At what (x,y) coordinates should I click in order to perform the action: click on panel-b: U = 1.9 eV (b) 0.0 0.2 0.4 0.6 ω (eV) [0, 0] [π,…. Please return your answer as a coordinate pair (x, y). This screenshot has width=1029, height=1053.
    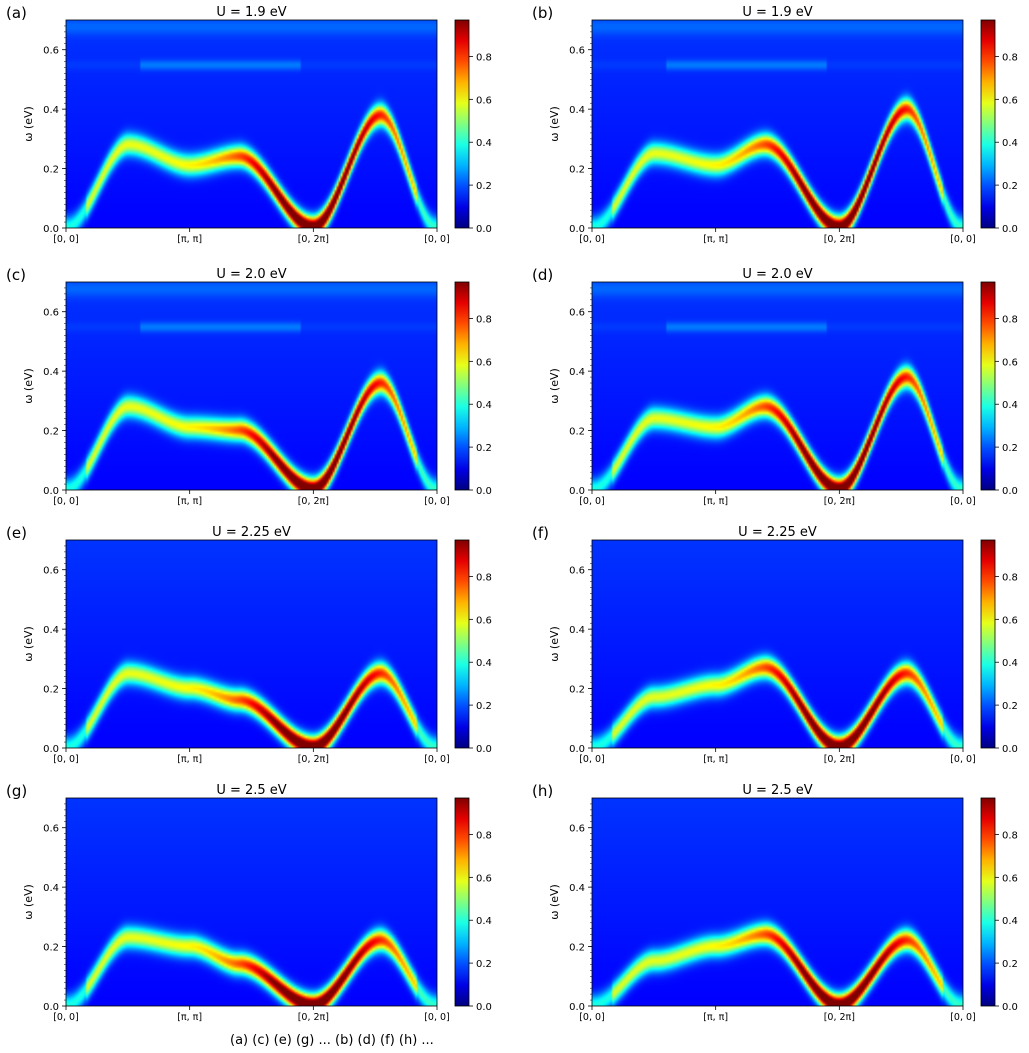
    Looking at the image, I should click on (775, 124).